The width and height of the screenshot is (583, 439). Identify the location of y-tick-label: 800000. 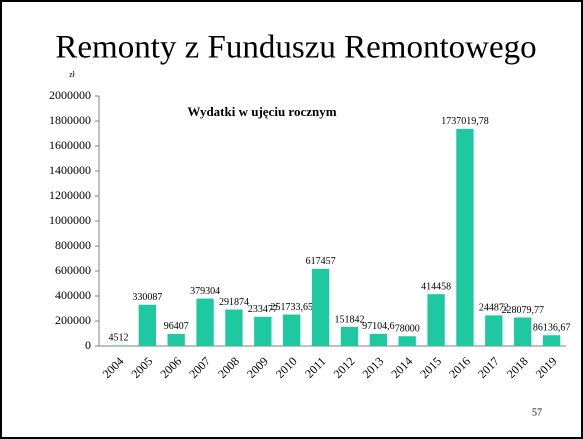
(73, 245).